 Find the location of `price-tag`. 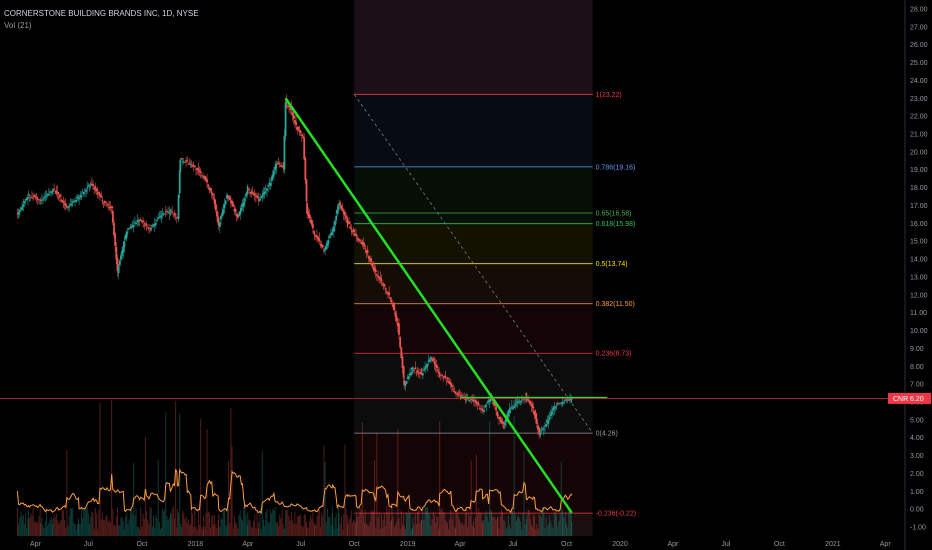

price-tag is located at coordinates (909, 398).